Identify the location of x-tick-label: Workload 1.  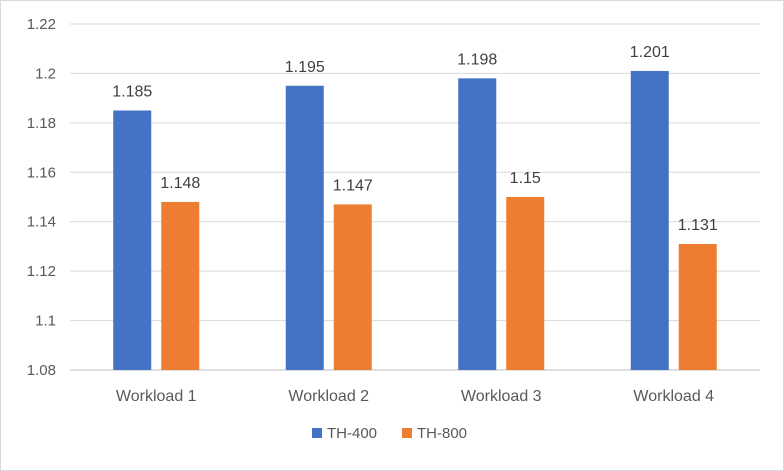
(156, 396).